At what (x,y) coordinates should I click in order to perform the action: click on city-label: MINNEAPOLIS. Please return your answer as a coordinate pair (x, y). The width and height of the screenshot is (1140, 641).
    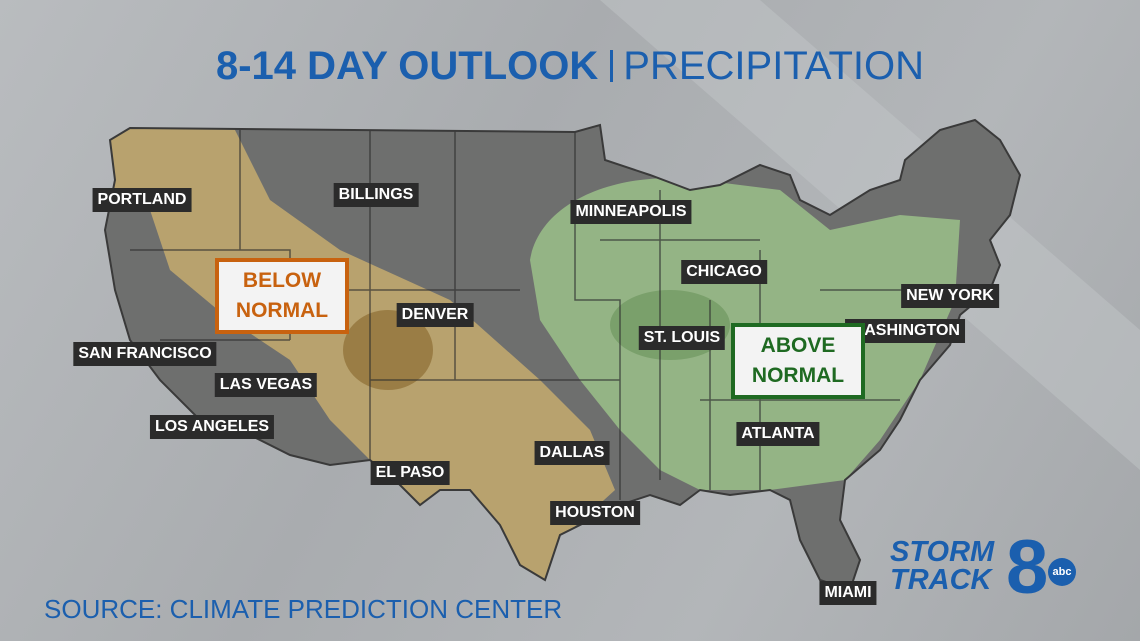
    Looking at the image, I should click on (631, 212).